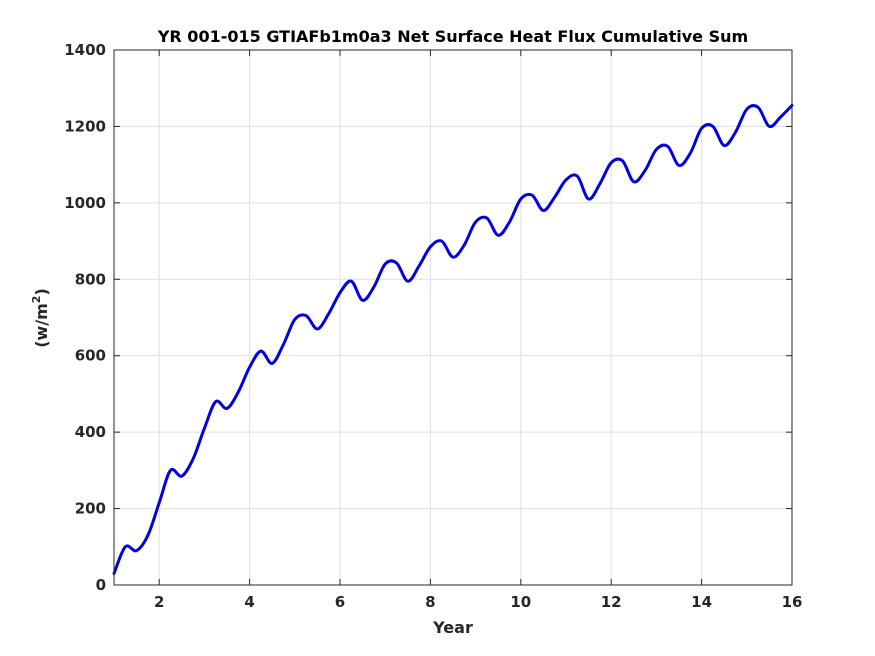 Image resolution: width=875 pixels, height=656 pixels. Describe the element at coordinates (85, 317) in the screenshot. I see `y-tick-labels: 0 200 400 600 800 1000 1200 1400` at that location.